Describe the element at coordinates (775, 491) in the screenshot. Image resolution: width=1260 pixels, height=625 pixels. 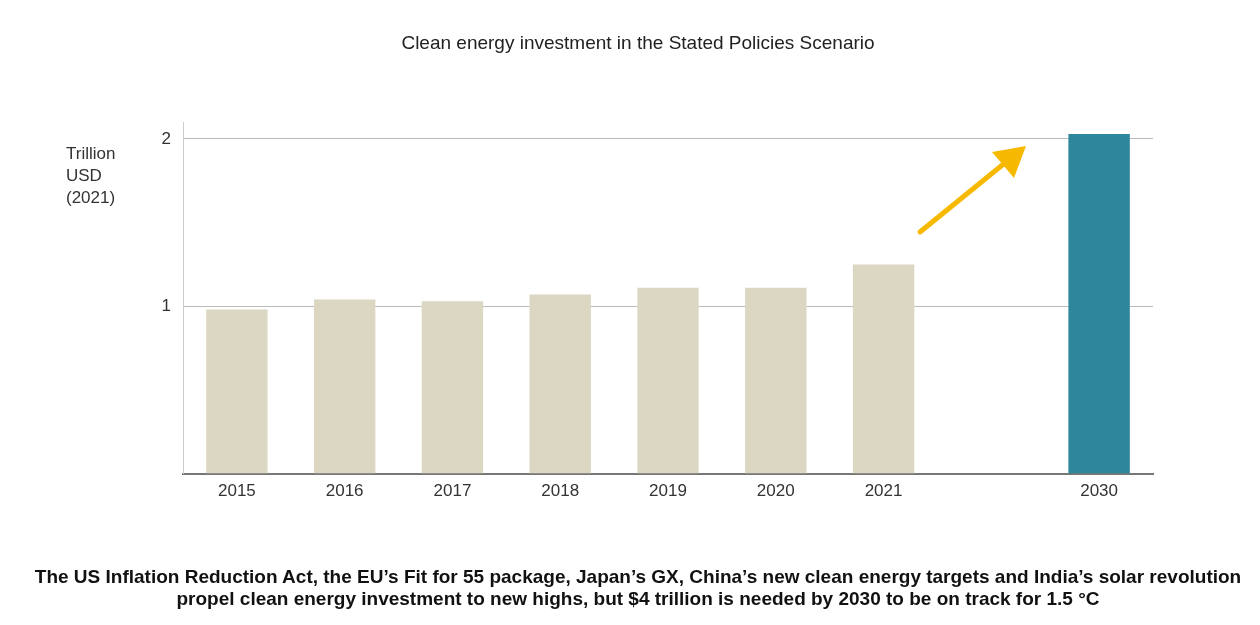
I see `x-tick-label: 2020` at that location.